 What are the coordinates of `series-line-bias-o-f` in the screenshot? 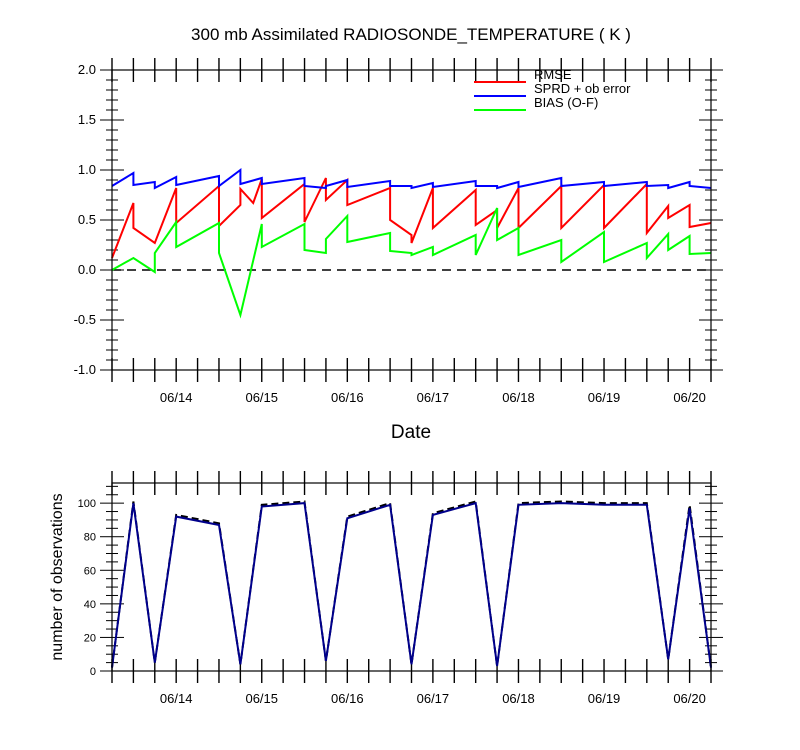 It's located at (411, 263).